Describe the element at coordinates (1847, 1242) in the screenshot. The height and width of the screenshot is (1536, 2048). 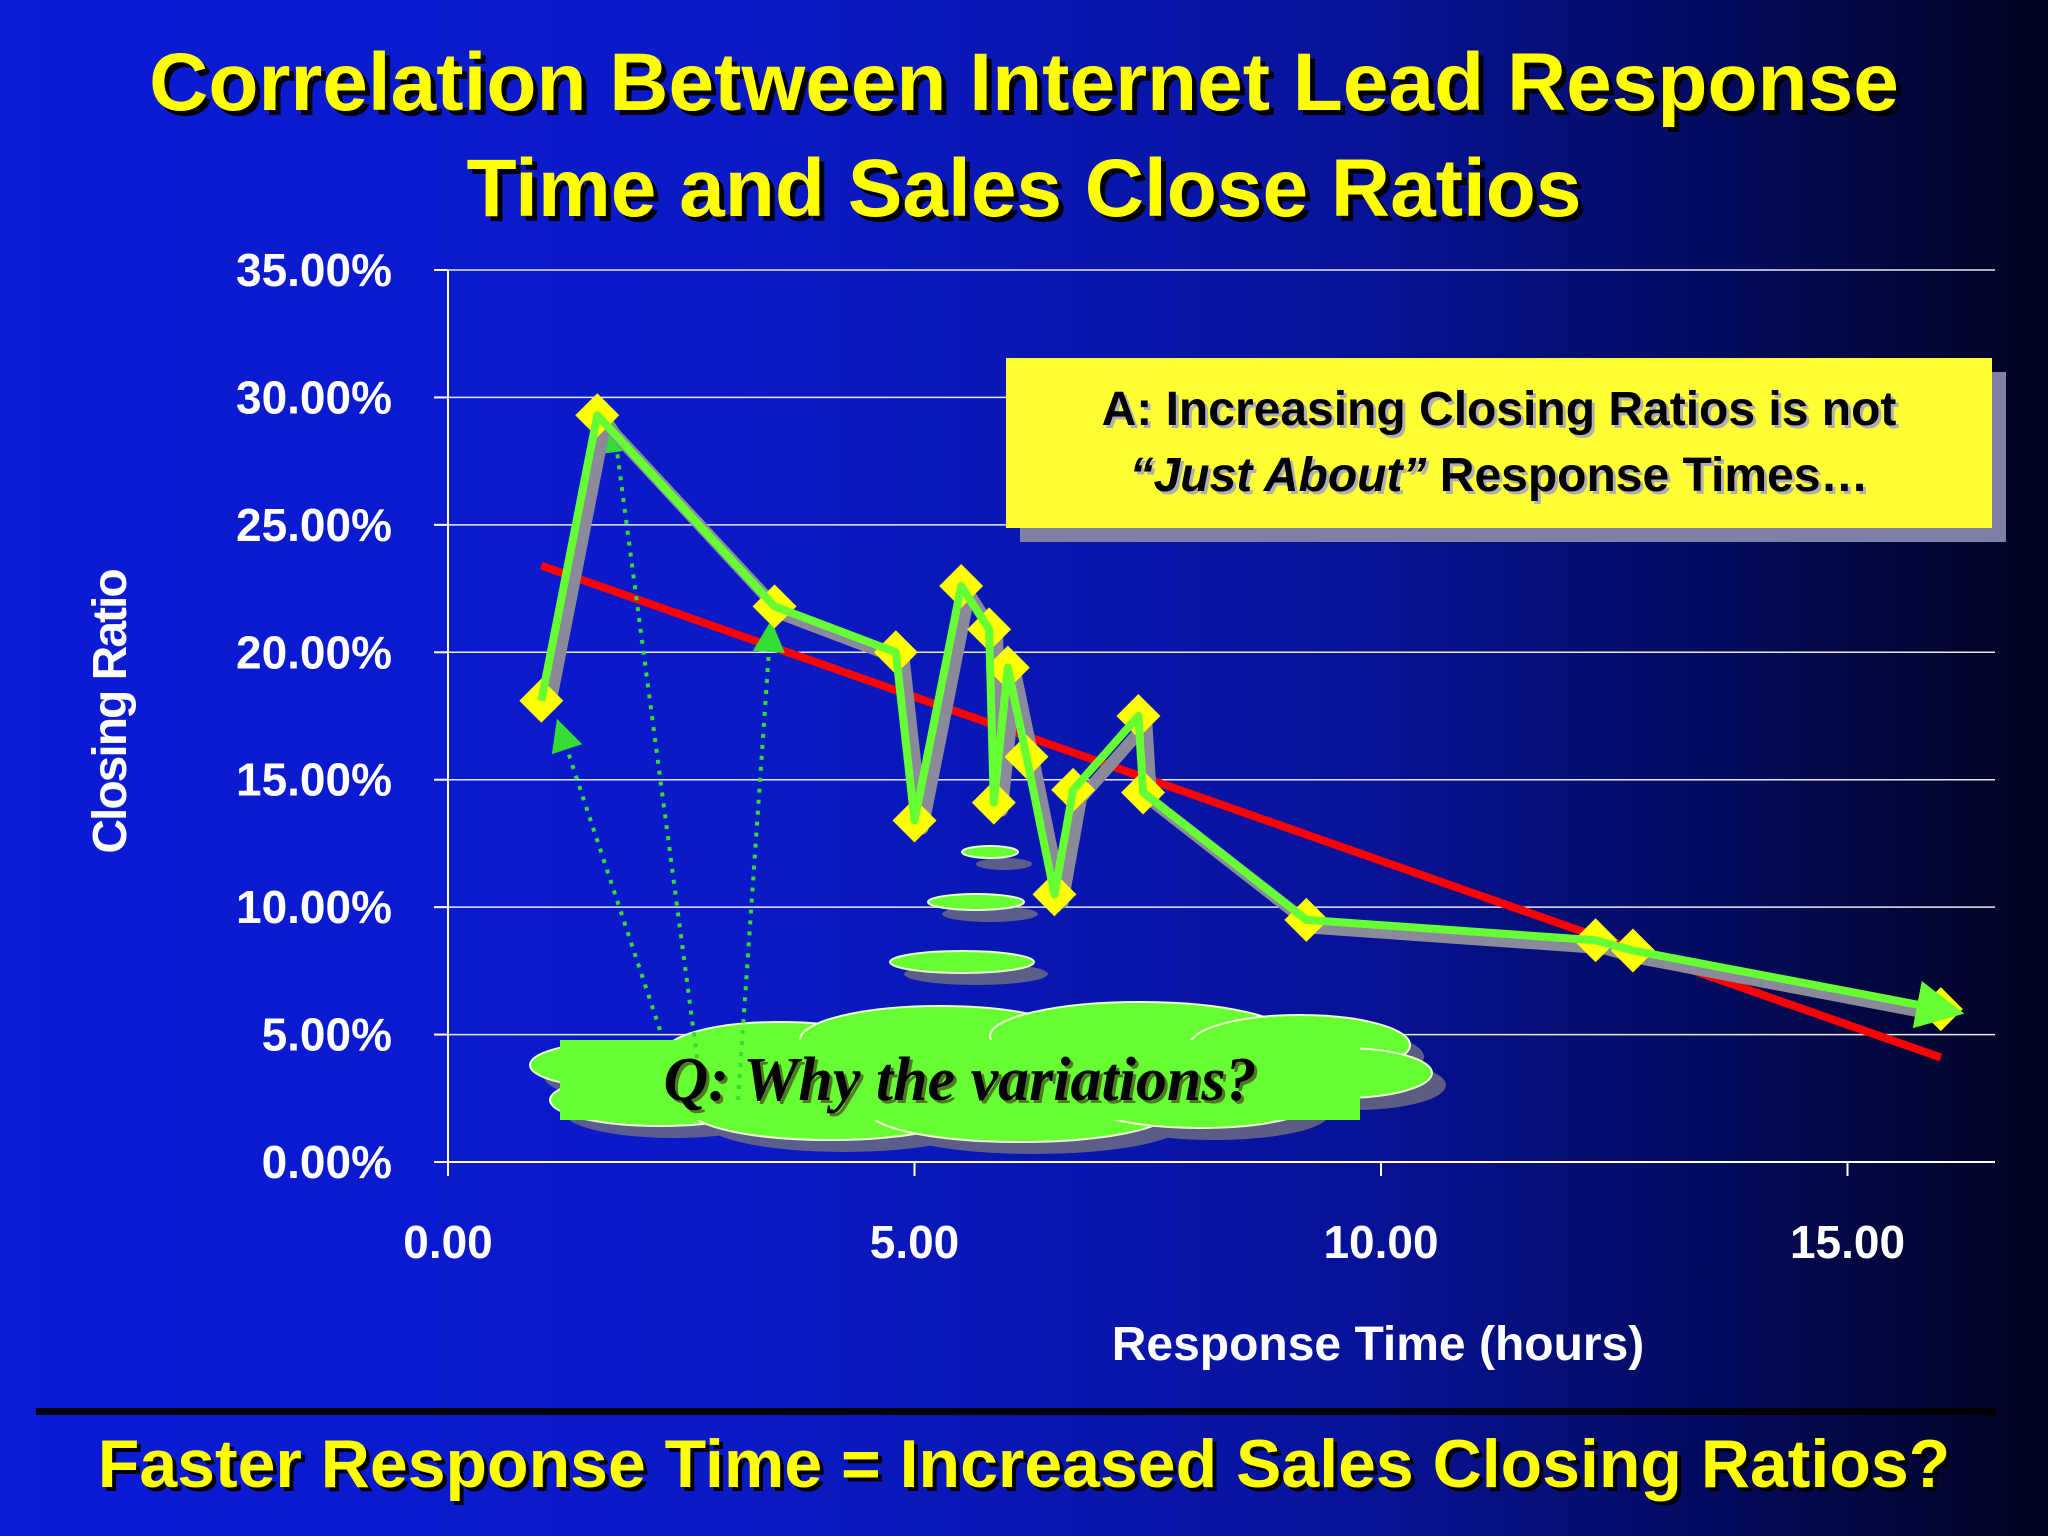
I see `x-tick-label: 15.00` at that location.